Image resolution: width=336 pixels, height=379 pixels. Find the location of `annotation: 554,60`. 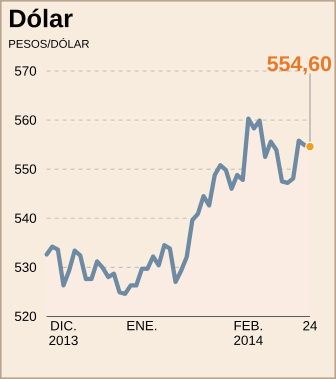

annotation: 554,60 is located at coordinates (299, 65).